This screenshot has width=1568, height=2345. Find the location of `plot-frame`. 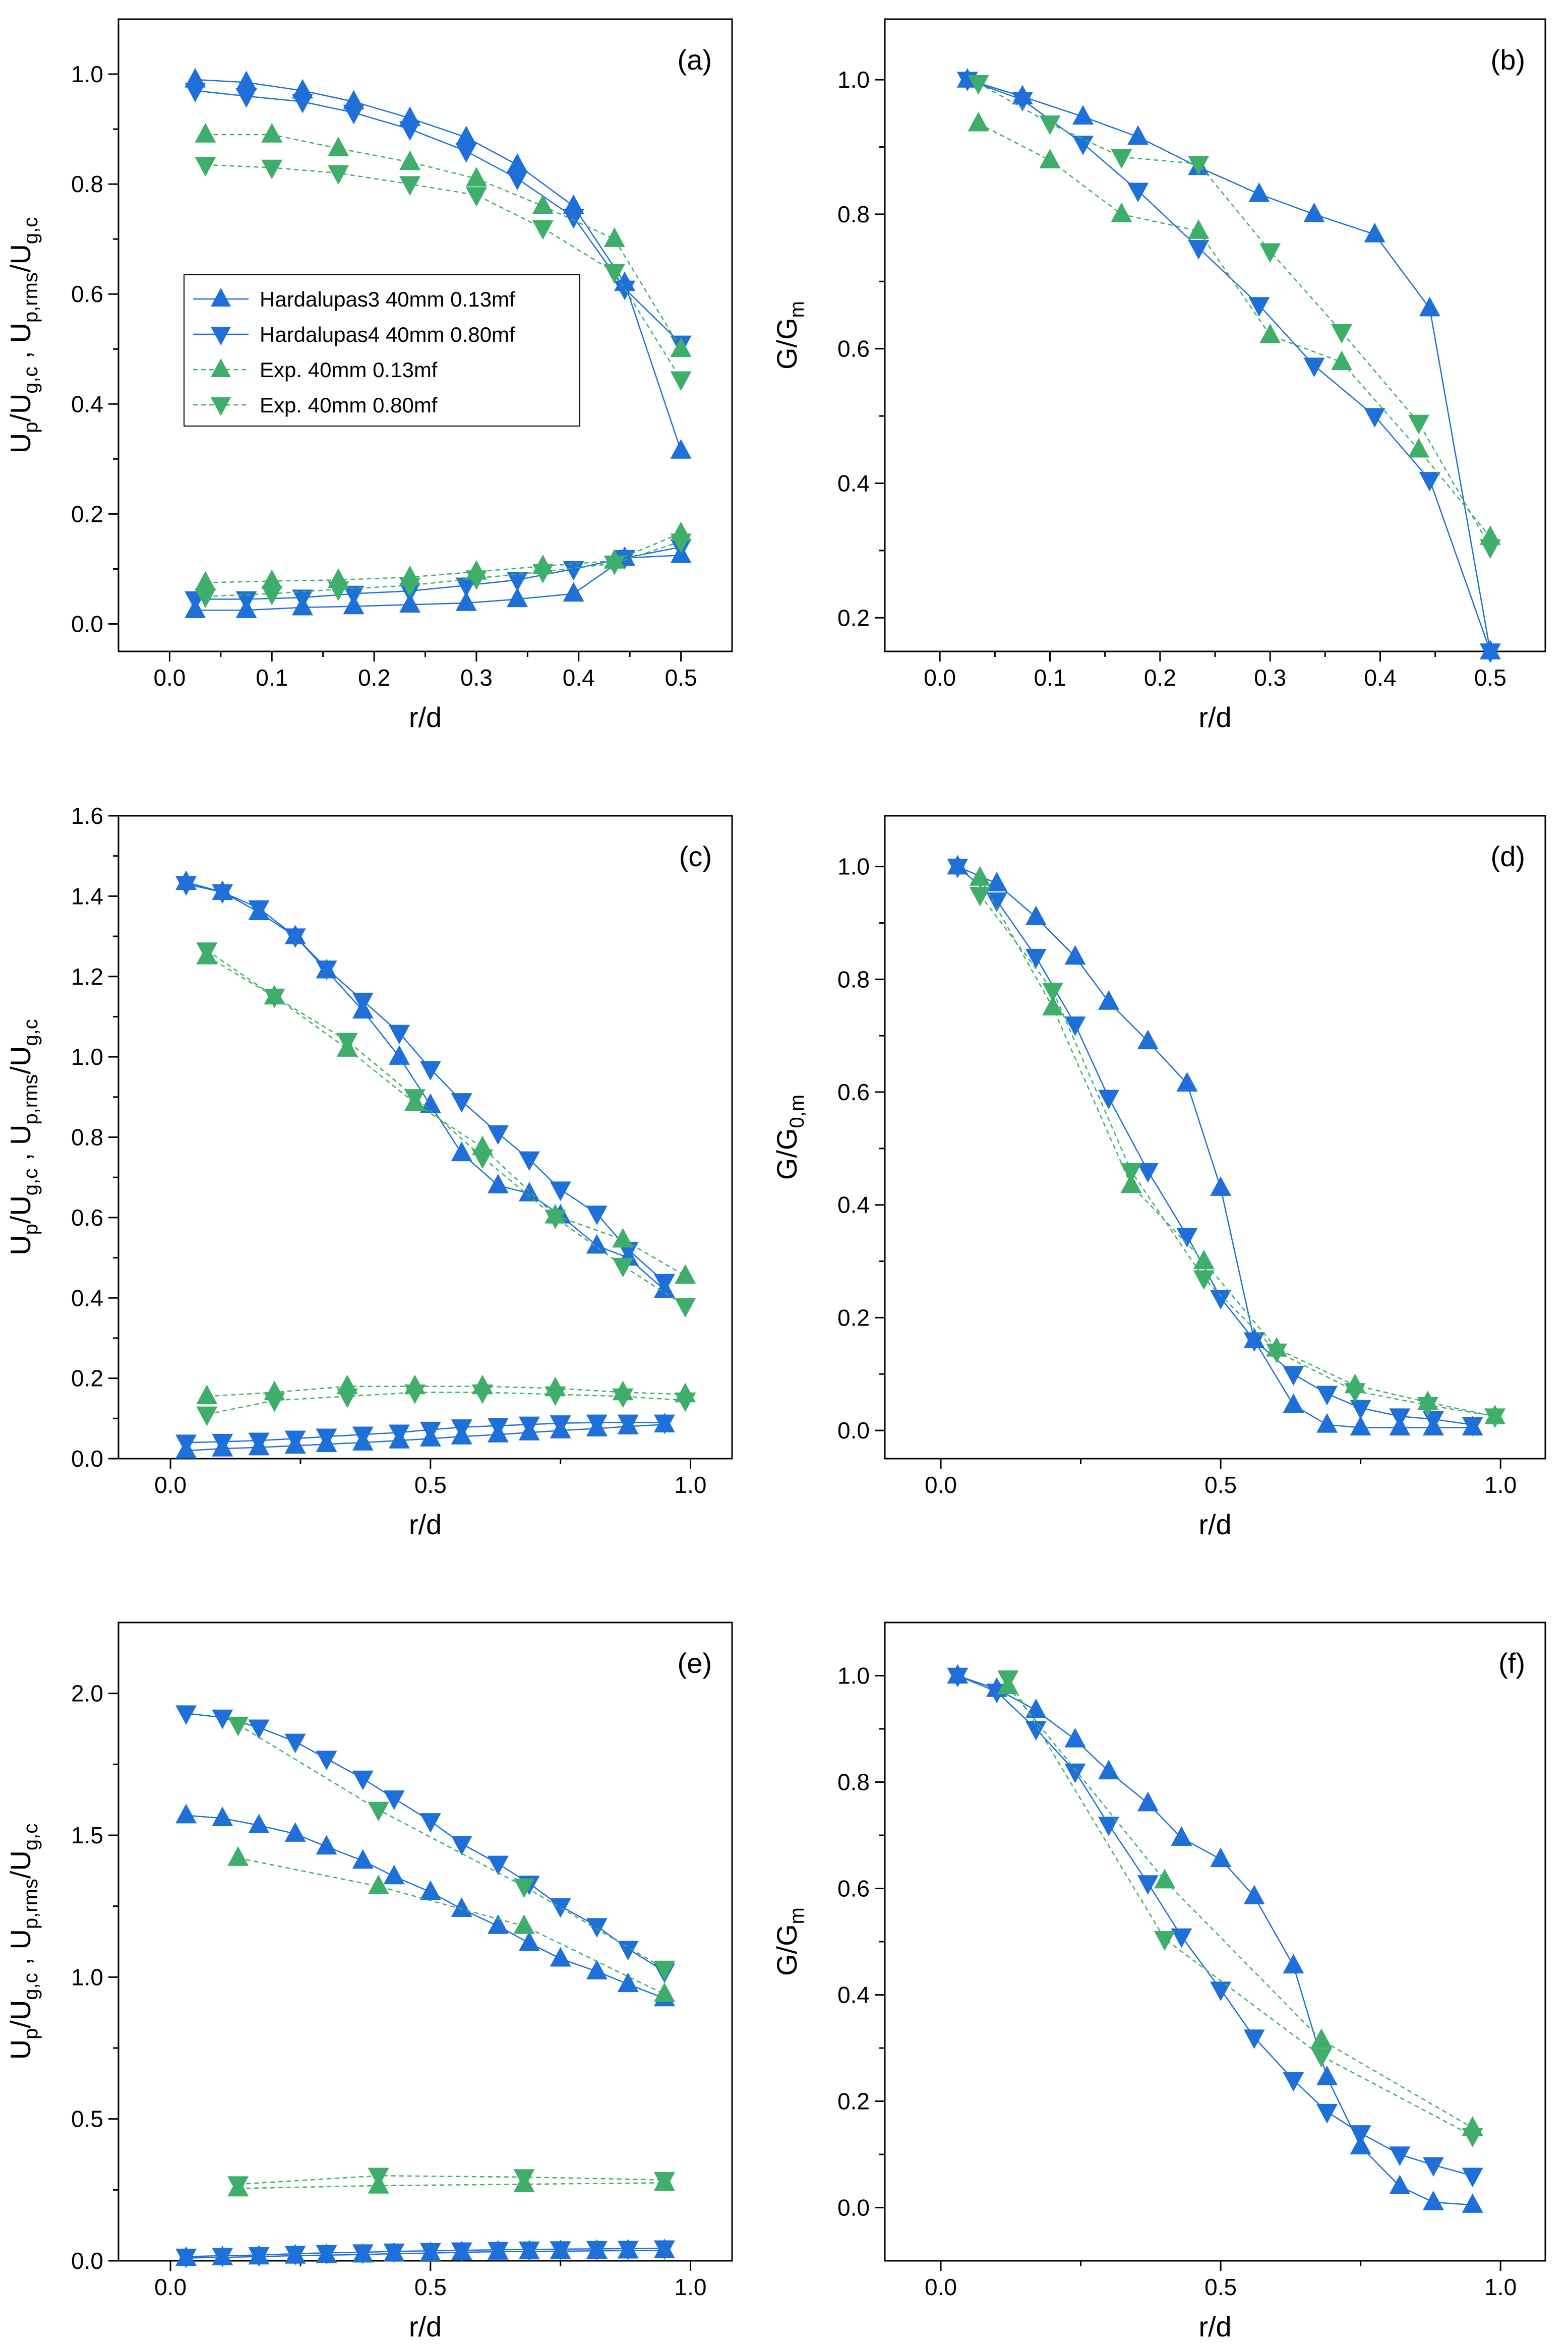

plot-frame is located at coordinates (1215, 1941).